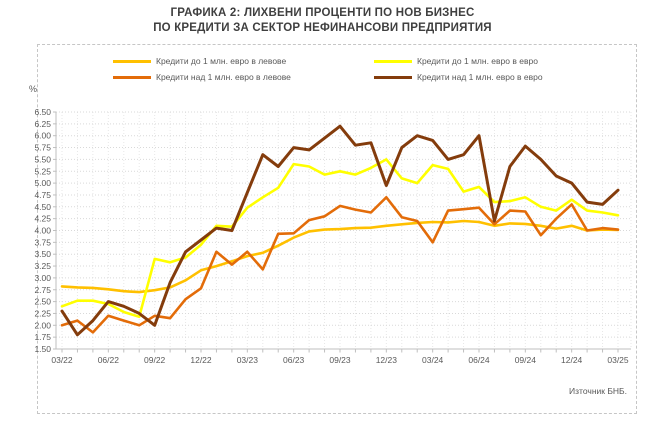  I want to click on legend-item-credits-over-1m-eur: Кредити над 1 млн. евро в евро, so click(458, 77).